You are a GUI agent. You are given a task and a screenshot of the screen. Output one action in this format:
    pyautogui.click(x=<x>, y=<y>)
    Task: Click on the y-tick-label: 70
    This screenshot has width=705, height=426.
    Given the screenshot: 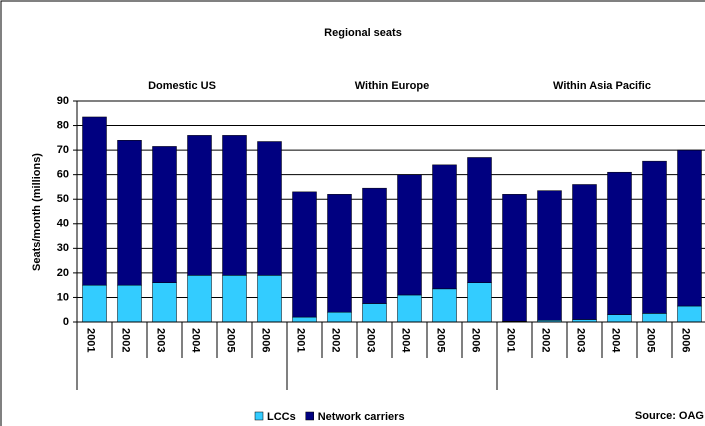 What is the action you would take?
    pyautogui.click(x=63, y=150)
    